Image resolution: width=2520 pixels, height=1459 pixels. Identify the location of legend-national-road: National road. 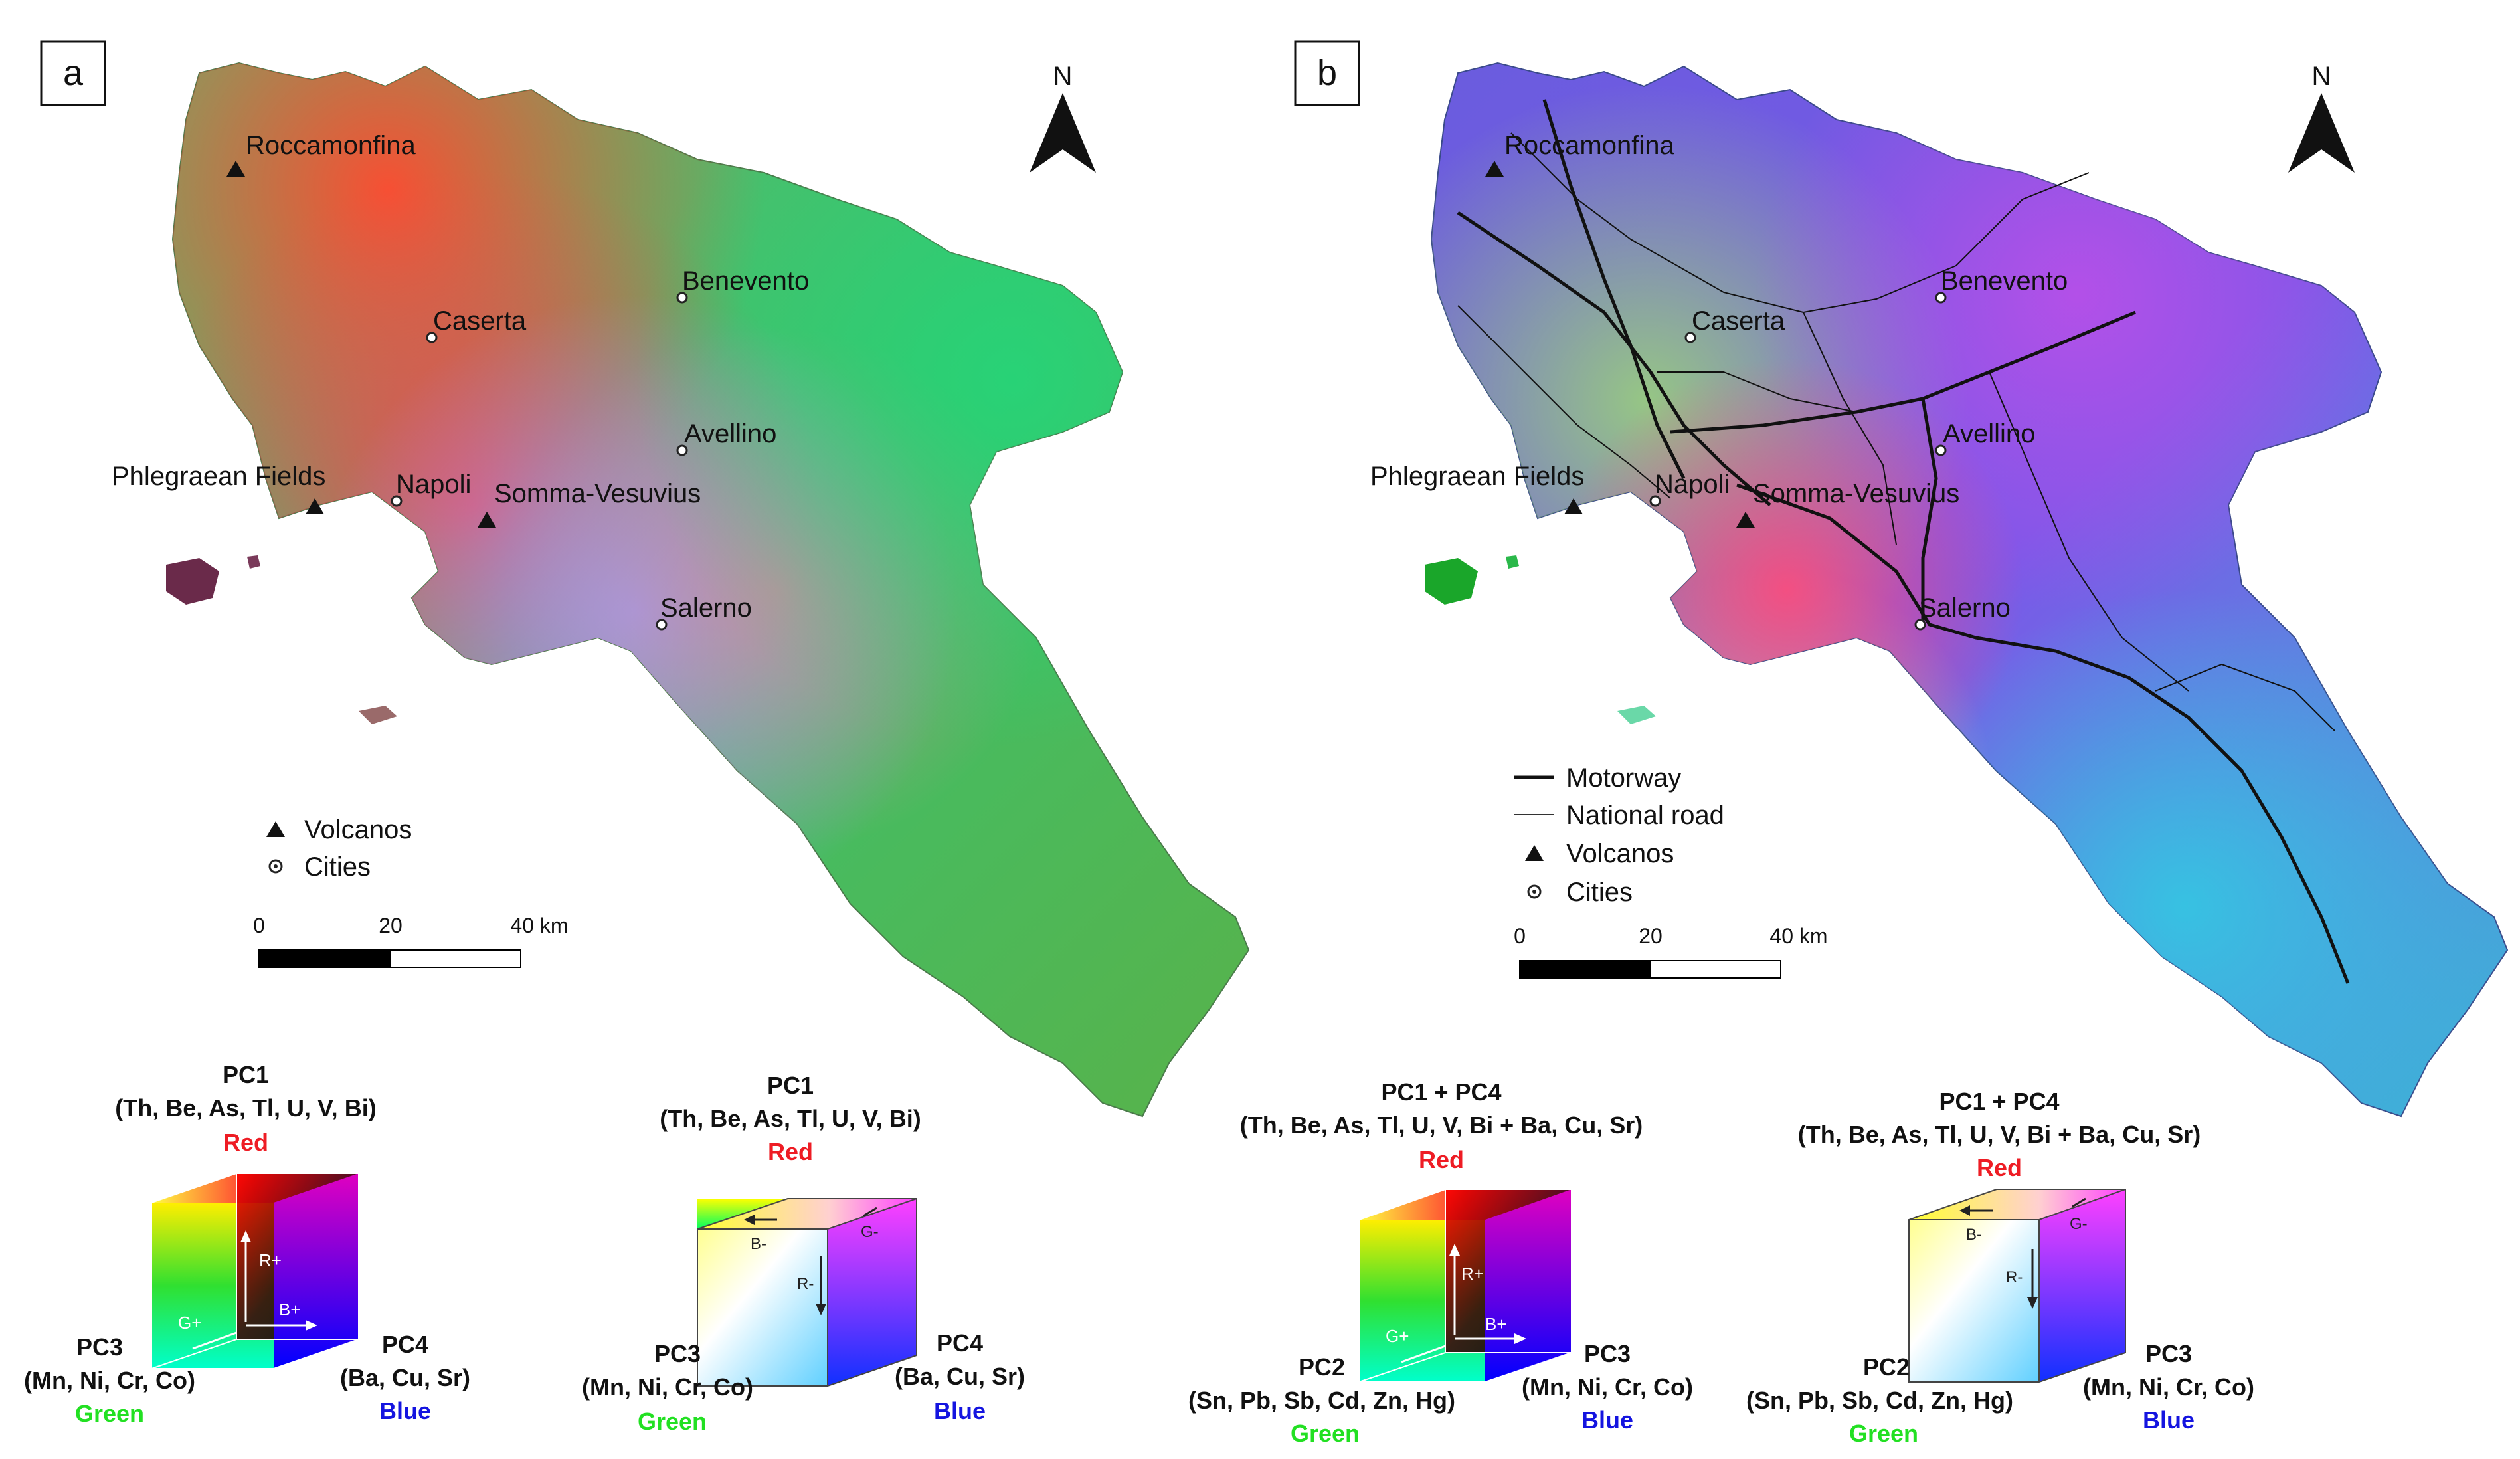
(1645, 816).